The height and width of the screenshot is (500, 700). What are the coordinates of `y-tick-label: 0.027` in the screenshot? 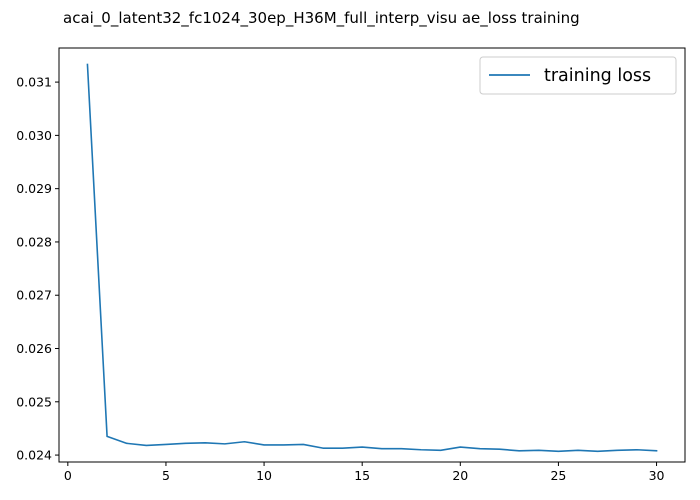 It's located at (34, 295).